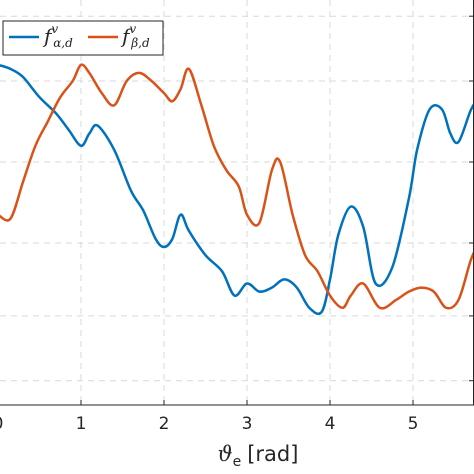  What do you see at coordinates (225, 454) in the screenshot?
I see `x-axis-symbol: ϑ` at bounding box center [225, 454].